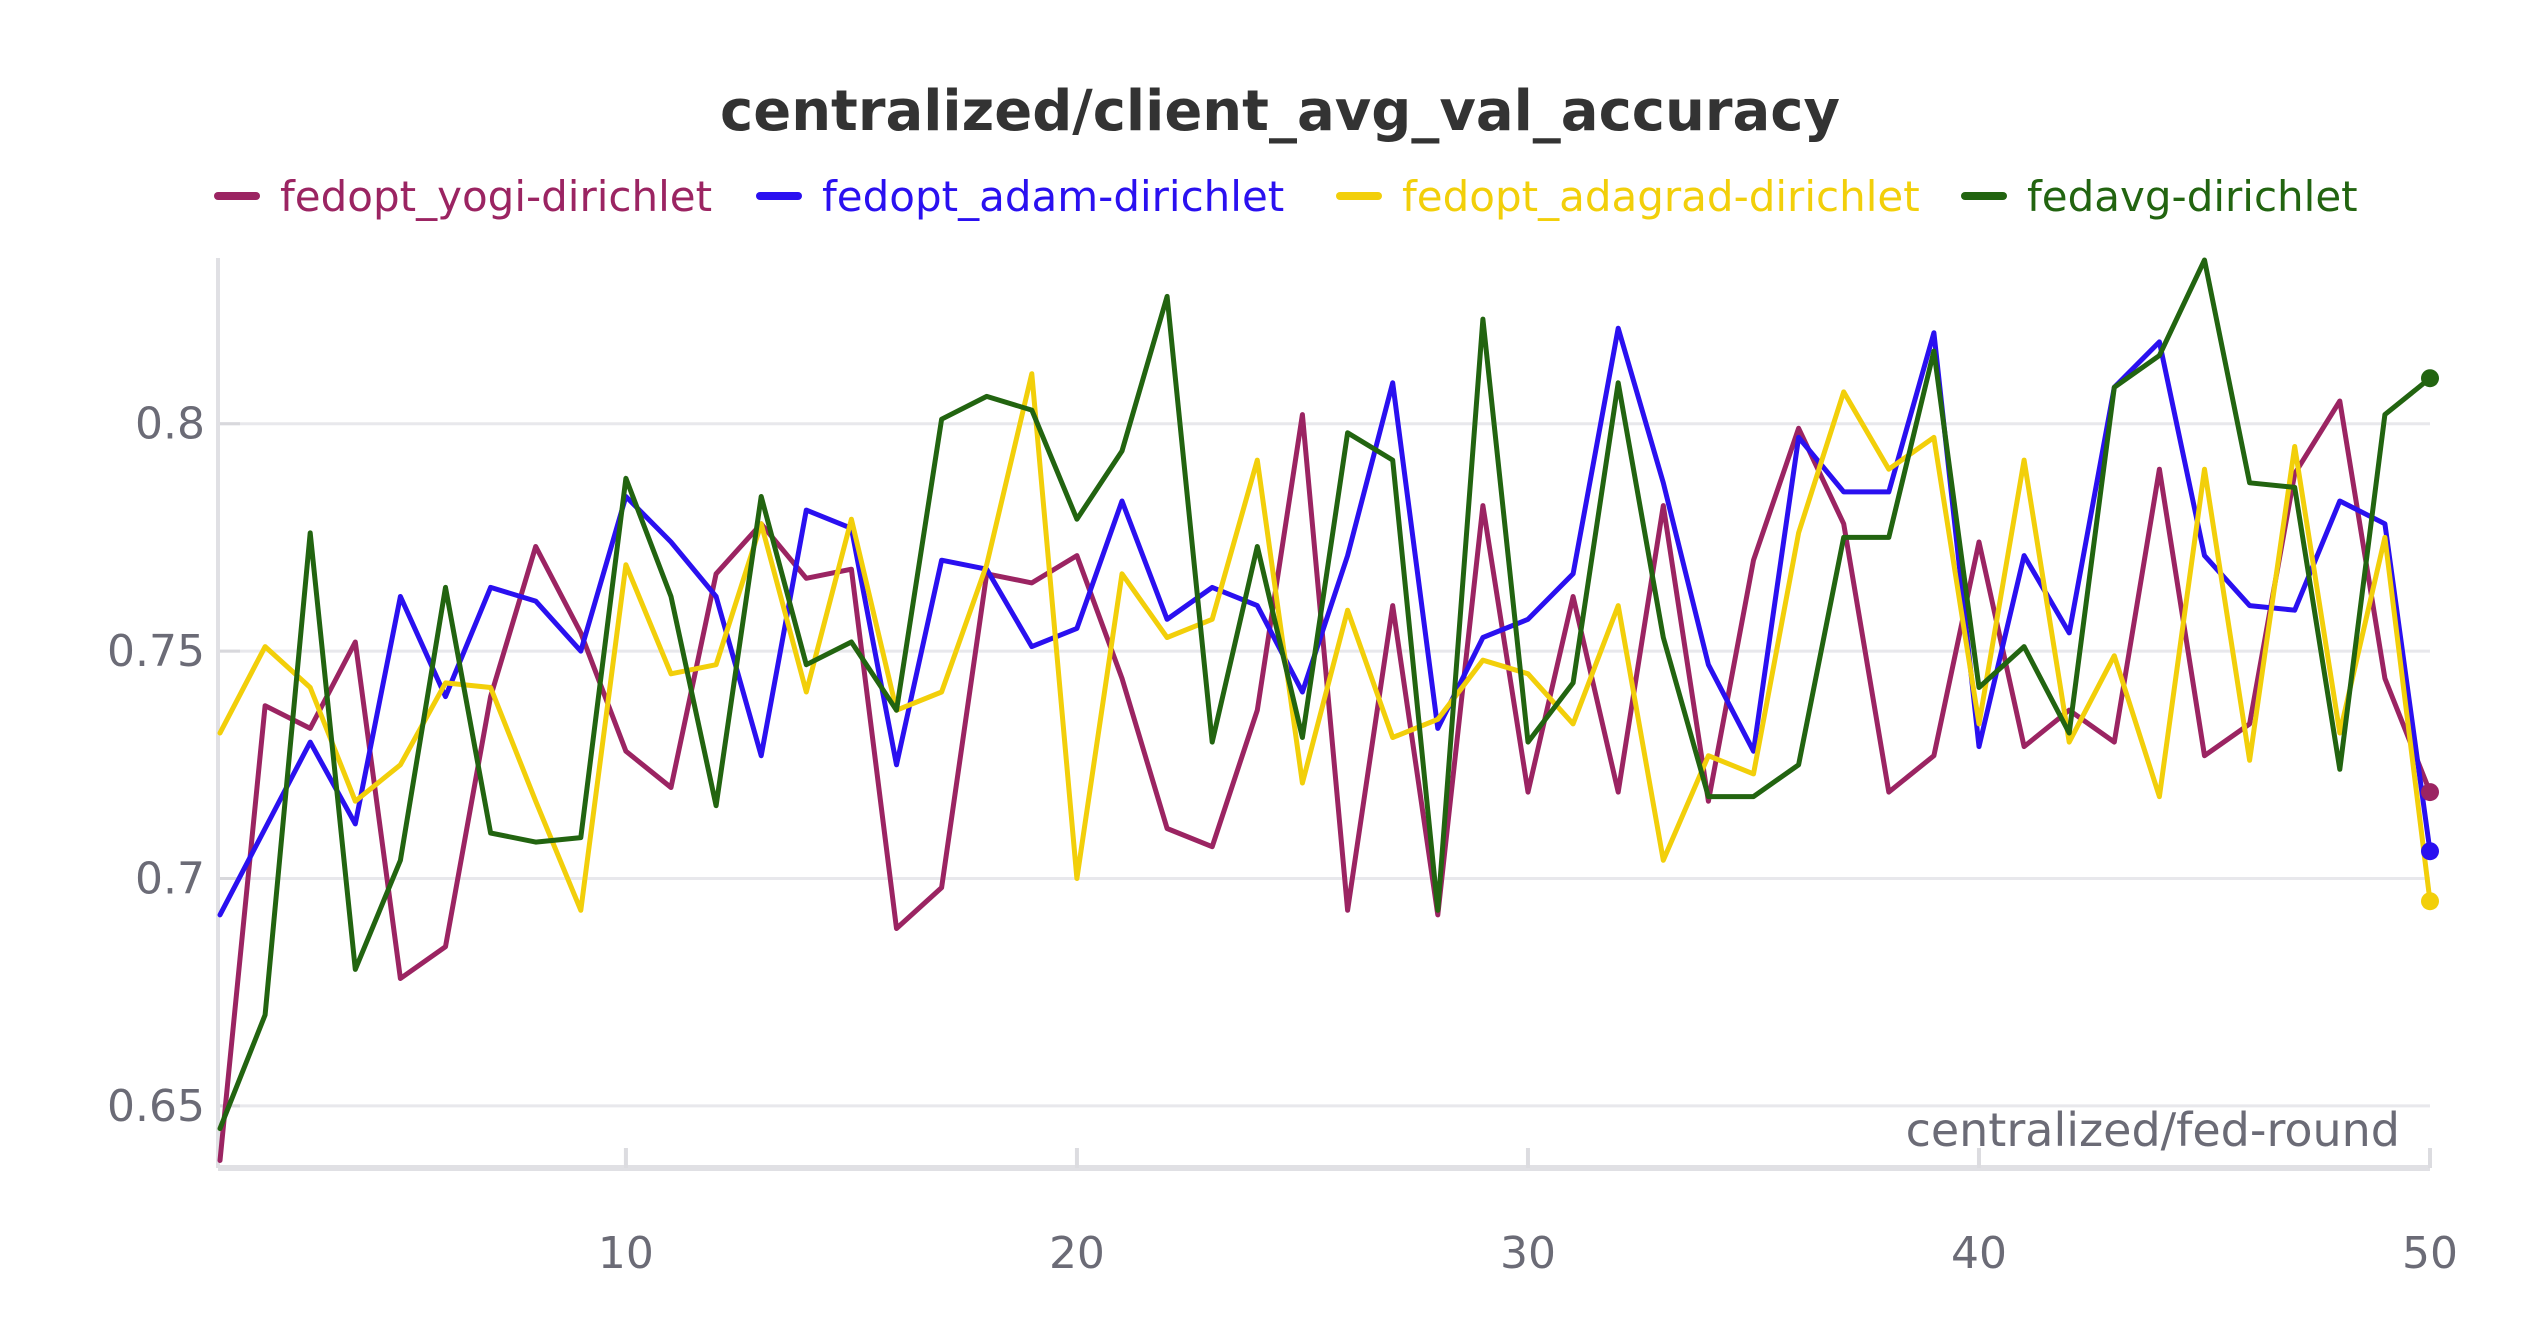 This screenshot has height=1328, width=2528. I want to click on x-tick-label: 40, so click(1979, 1253).